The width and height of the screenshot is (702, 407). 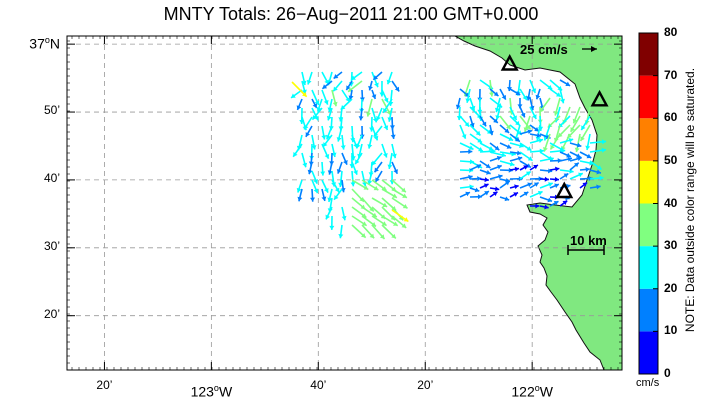 What do you see at coordinates (671, 287) in the screenshot?
I see `colorbar-tick-label: 20` at bounding box center [671, 287].